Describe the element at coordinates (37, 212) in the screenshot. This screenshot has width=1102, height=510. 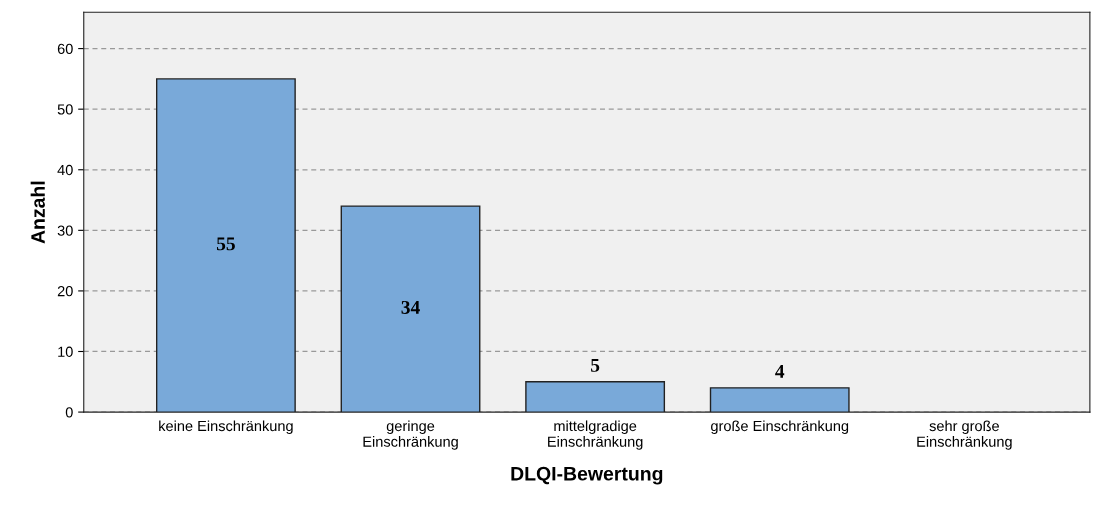
I see `y-axis-title: Anzahl` at that location.